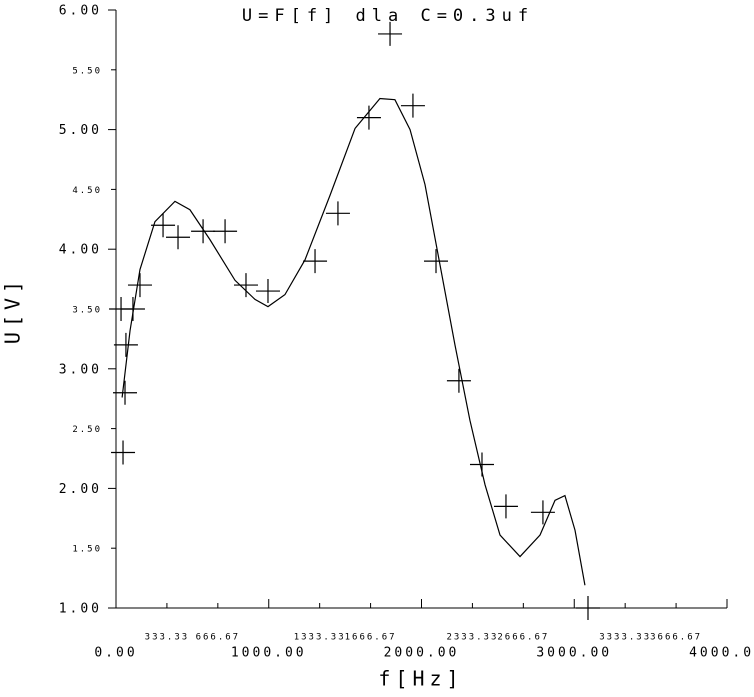  I want to click on x-tick-label: 0.00, so click(115, 653).